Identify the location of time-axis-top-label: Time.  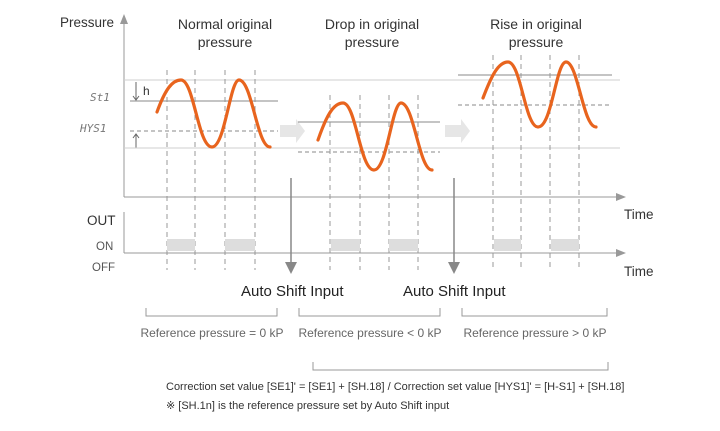
(639, 214).